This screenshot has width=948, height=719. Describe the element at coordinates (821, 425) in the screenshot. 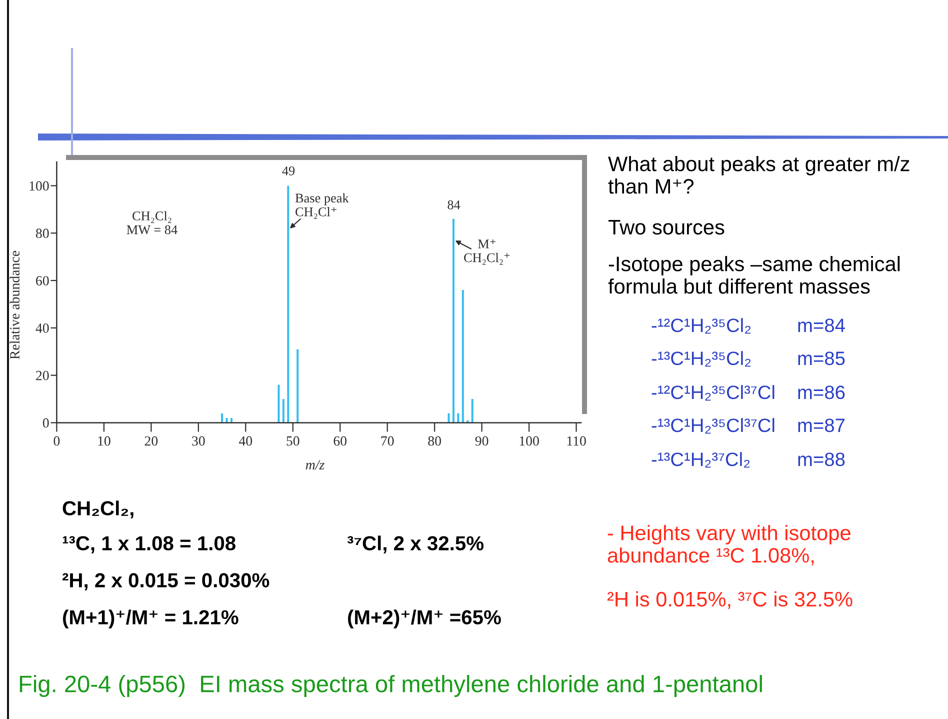

I see `text: m=87` at that location.